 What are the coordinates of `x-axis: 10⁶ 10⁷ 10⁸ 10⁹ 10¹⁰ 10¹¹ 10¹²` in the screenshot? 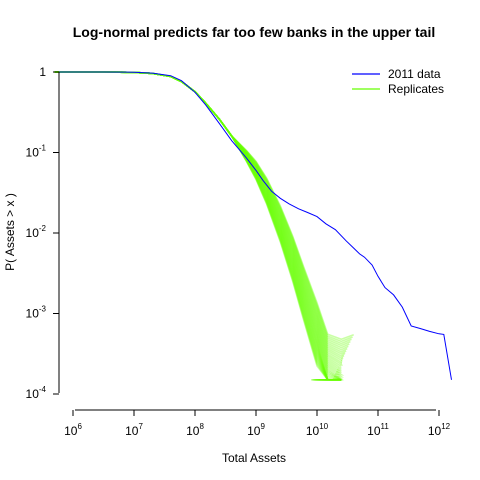 It's located at (257, 424).